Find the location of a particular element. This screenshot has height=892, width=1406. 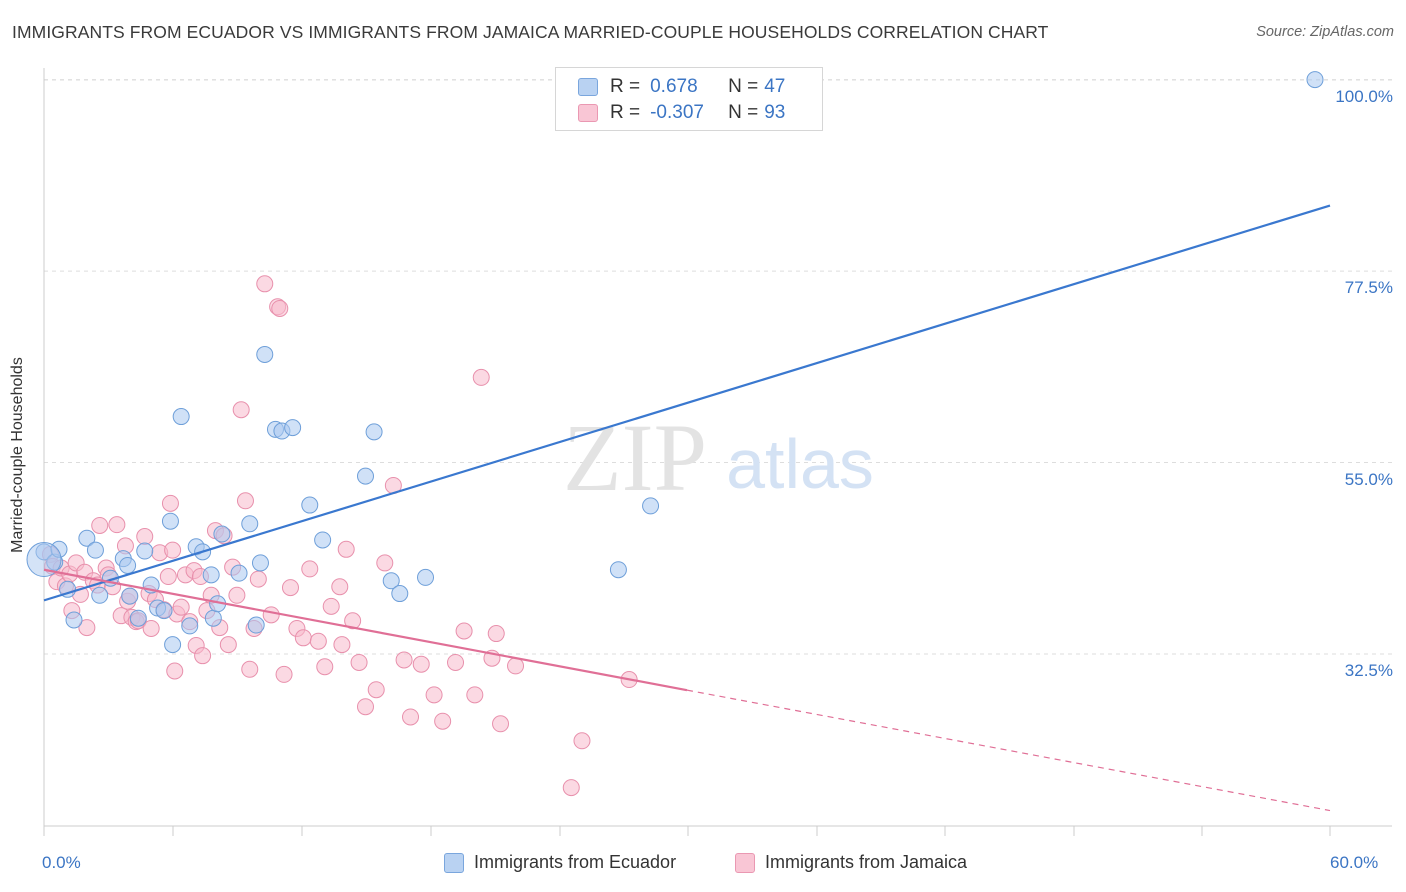

legend-label-jamaica: Immigrants from Jamaica is located at coordinates (866, 862).